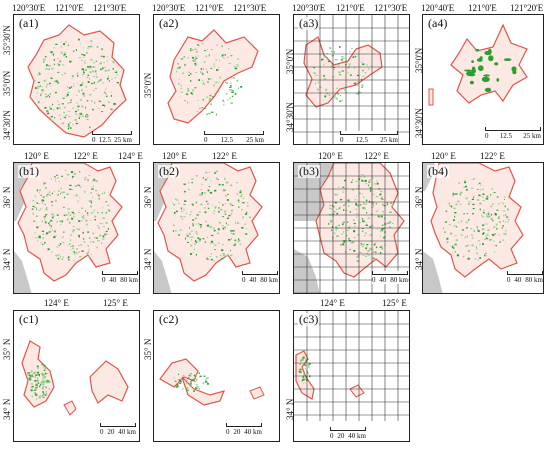 The height and width of the screenshot is (450, 550). I want to click on forest-patch, so click(485, 79).